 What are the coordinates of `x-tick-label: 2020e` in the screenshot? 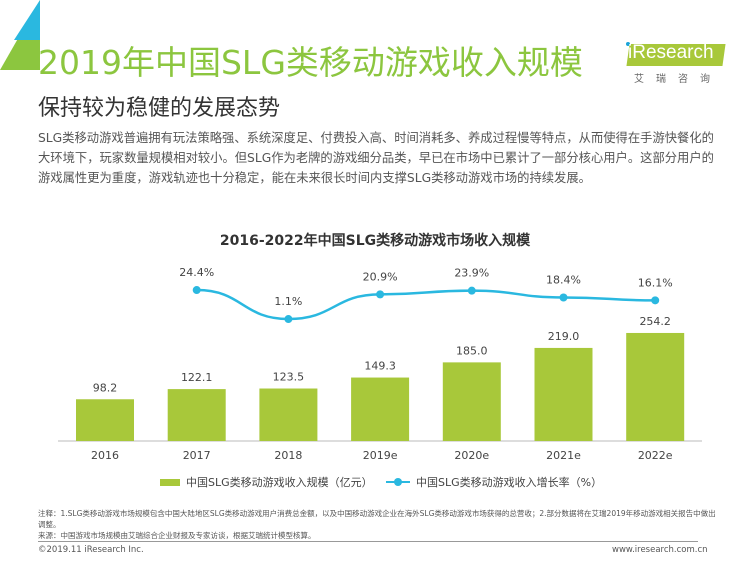 It's located at (471, 455).